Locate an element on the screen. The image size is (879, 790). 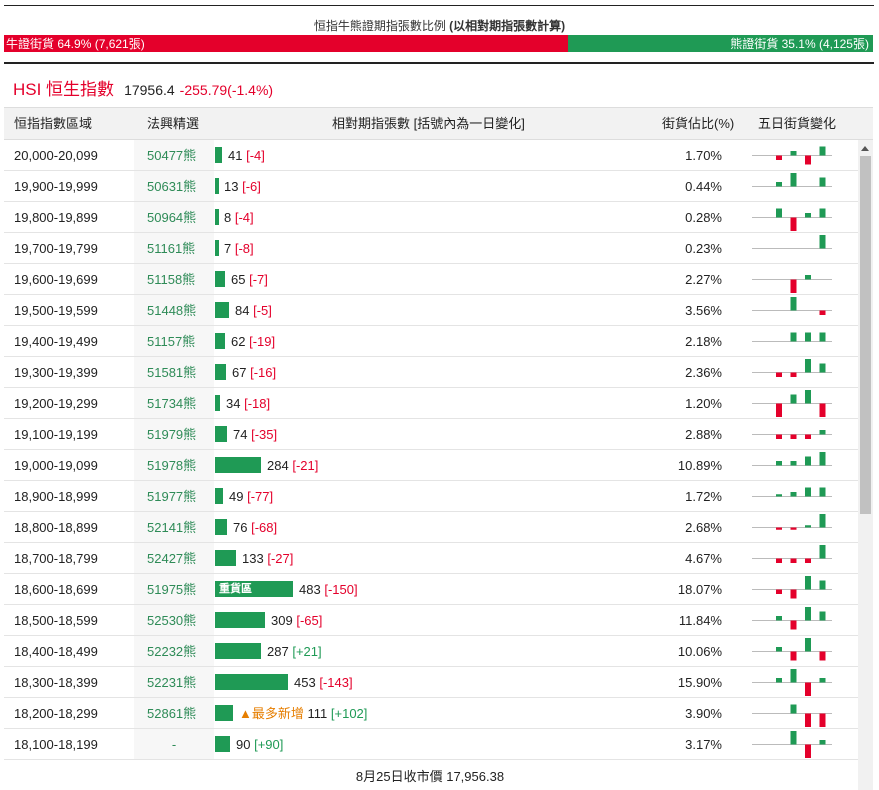
pick-link: 50477熊 is located at coordinates (172, 155).